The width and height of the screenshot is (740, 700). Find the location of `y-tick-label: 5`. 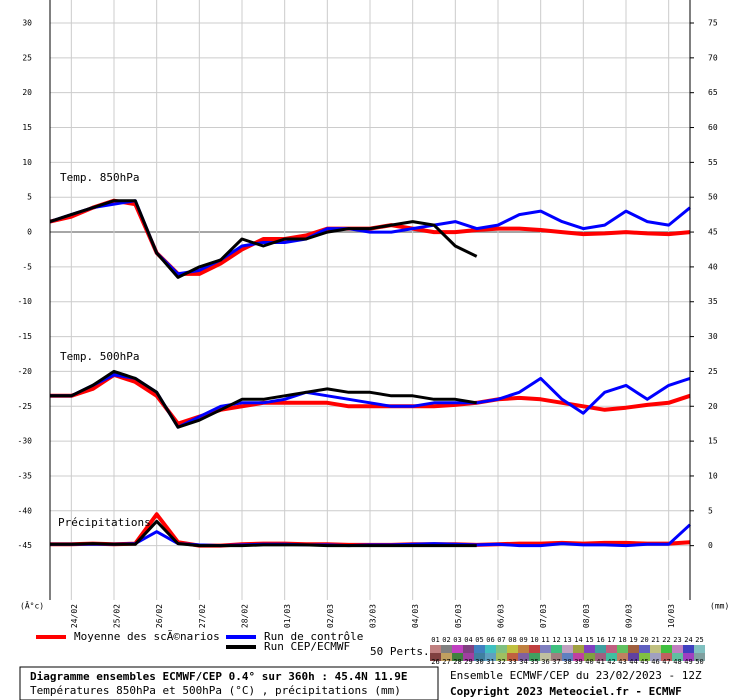

y-tick-label: 5 is located at coordinates (29, 197).